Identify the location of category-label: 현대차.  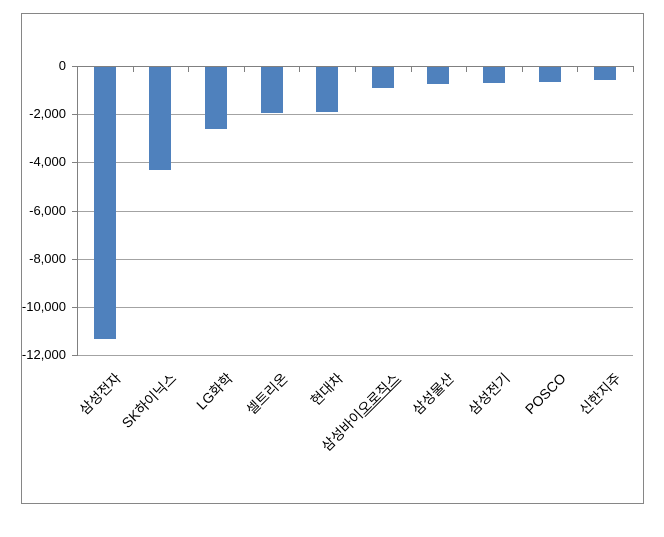
(327, 389).